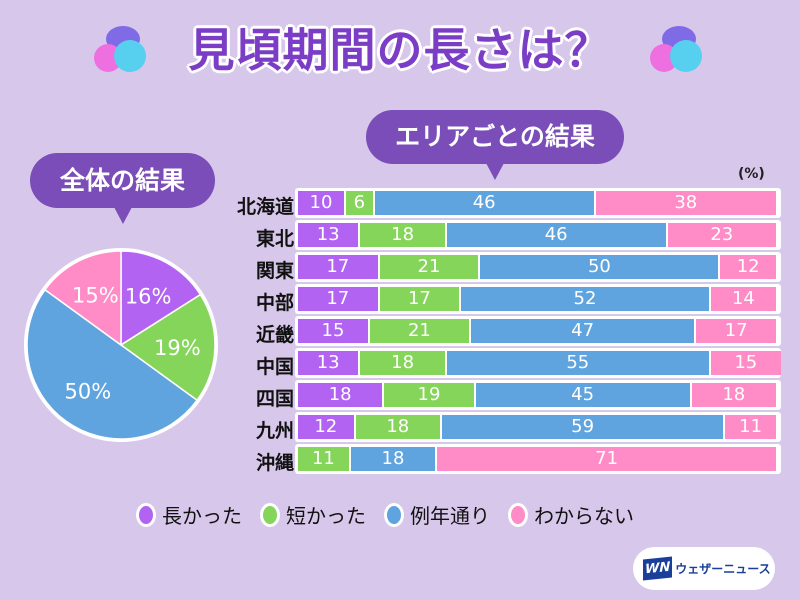 The height and width of the screenshot is (600, 800). What do you see at coordinates (582, 395) in the screenshot?
I see `bar-segment-normal: 45` at bounding box center [582, 395].